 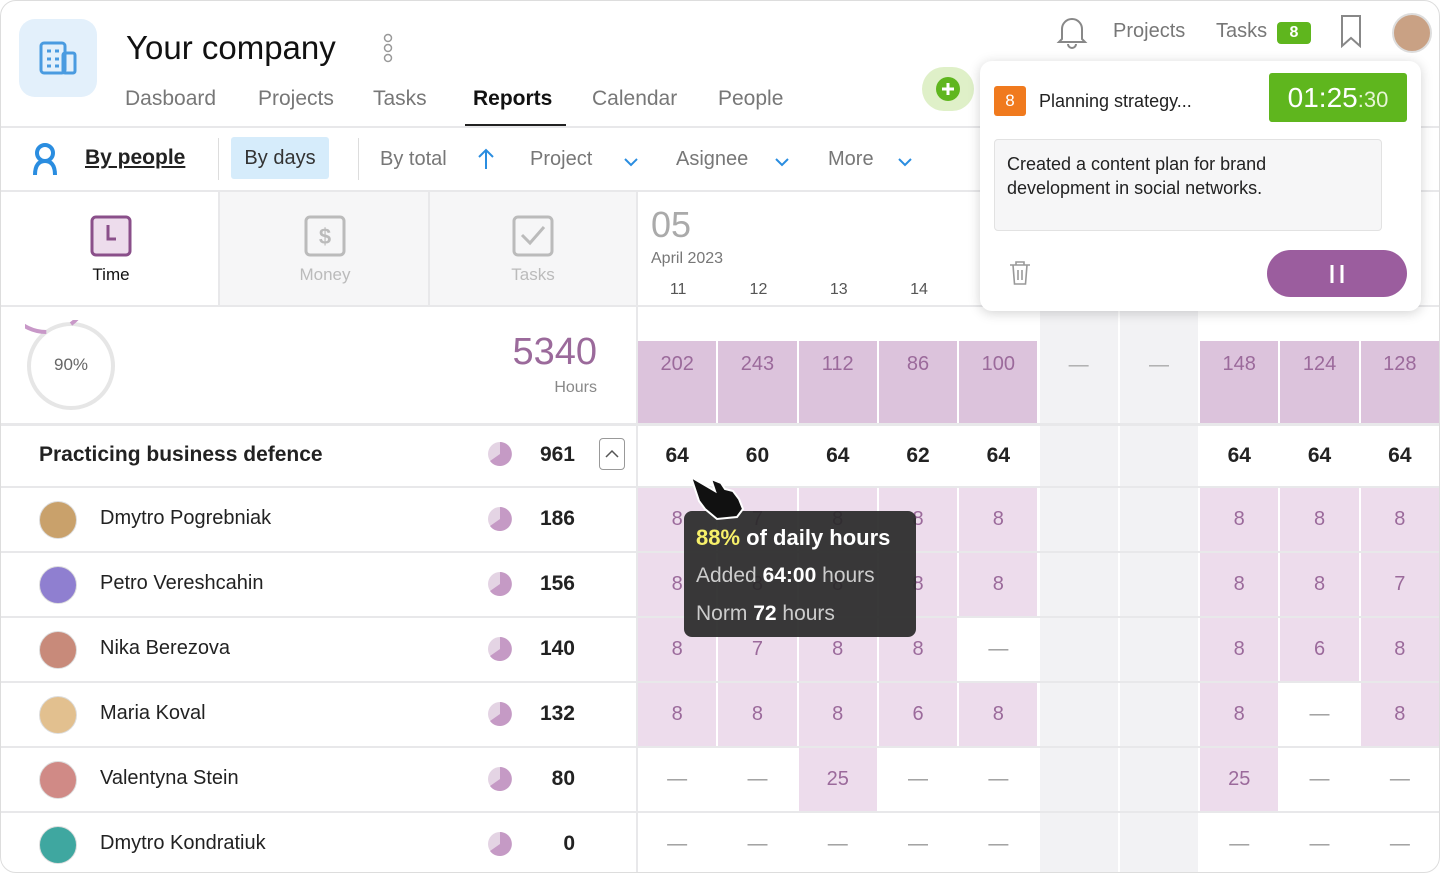 What do you see at coordinates (513, 98) in the screenshot?
I see `nav-link-active: Reports` at bounding box center [513, 98].